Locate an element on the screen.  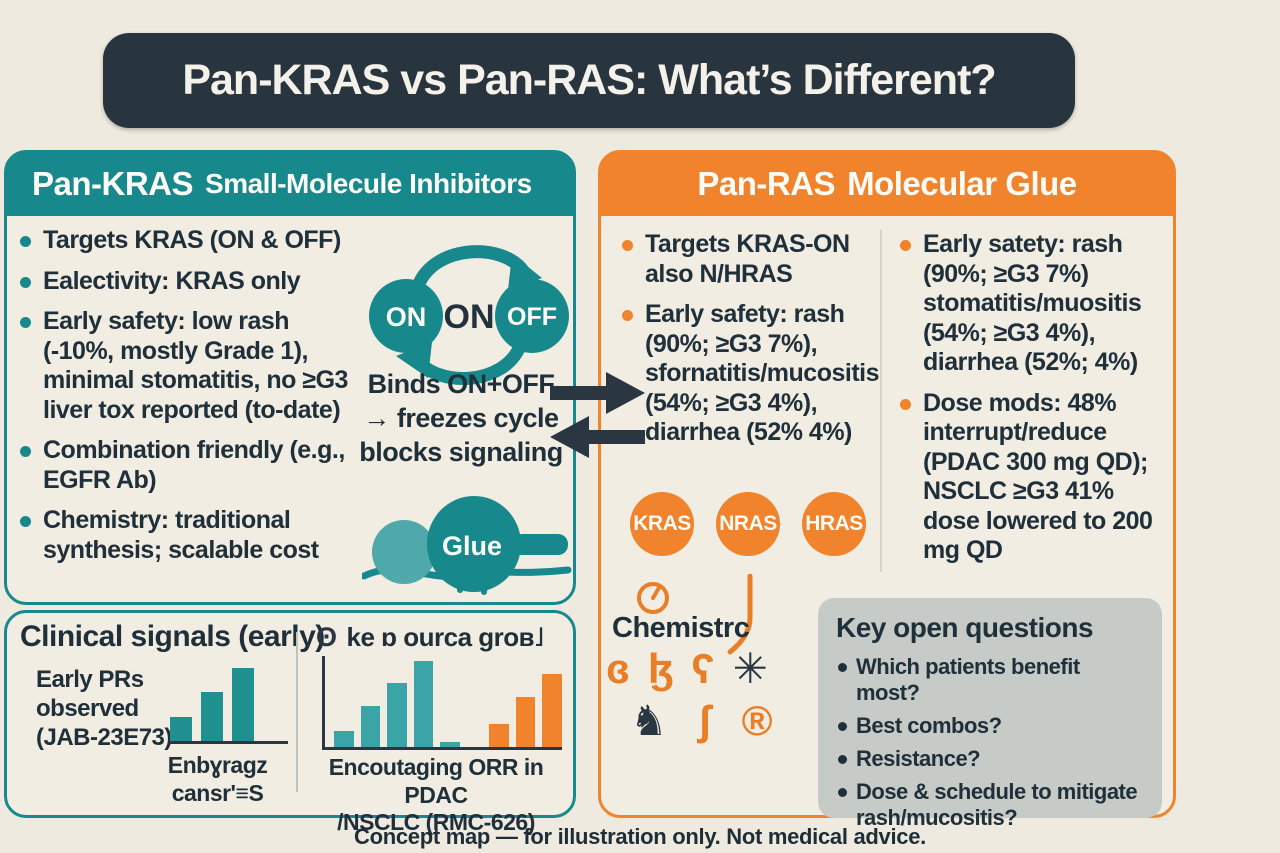
caption-line: cansr'≡S is located at coordinates (217, 792).